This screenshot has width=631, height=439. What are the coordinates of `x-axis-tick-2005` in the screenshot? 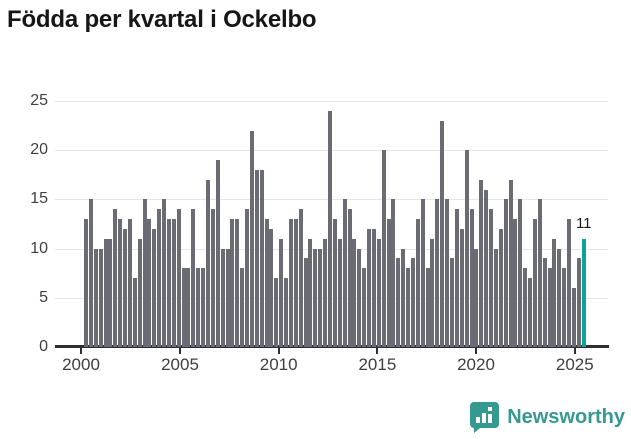 It's located at (180, 351).